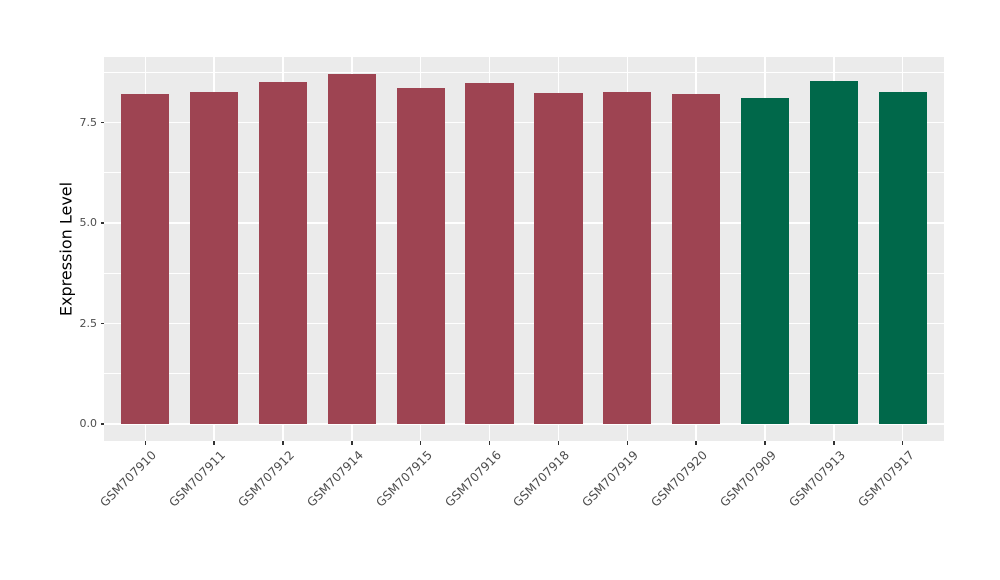 This screenshot has width=1000, height=580. What do you see at coordinates (817, 479) in the screenshot?
I see `x-tick-label: GSM707913` at bounding box center [817, 479].